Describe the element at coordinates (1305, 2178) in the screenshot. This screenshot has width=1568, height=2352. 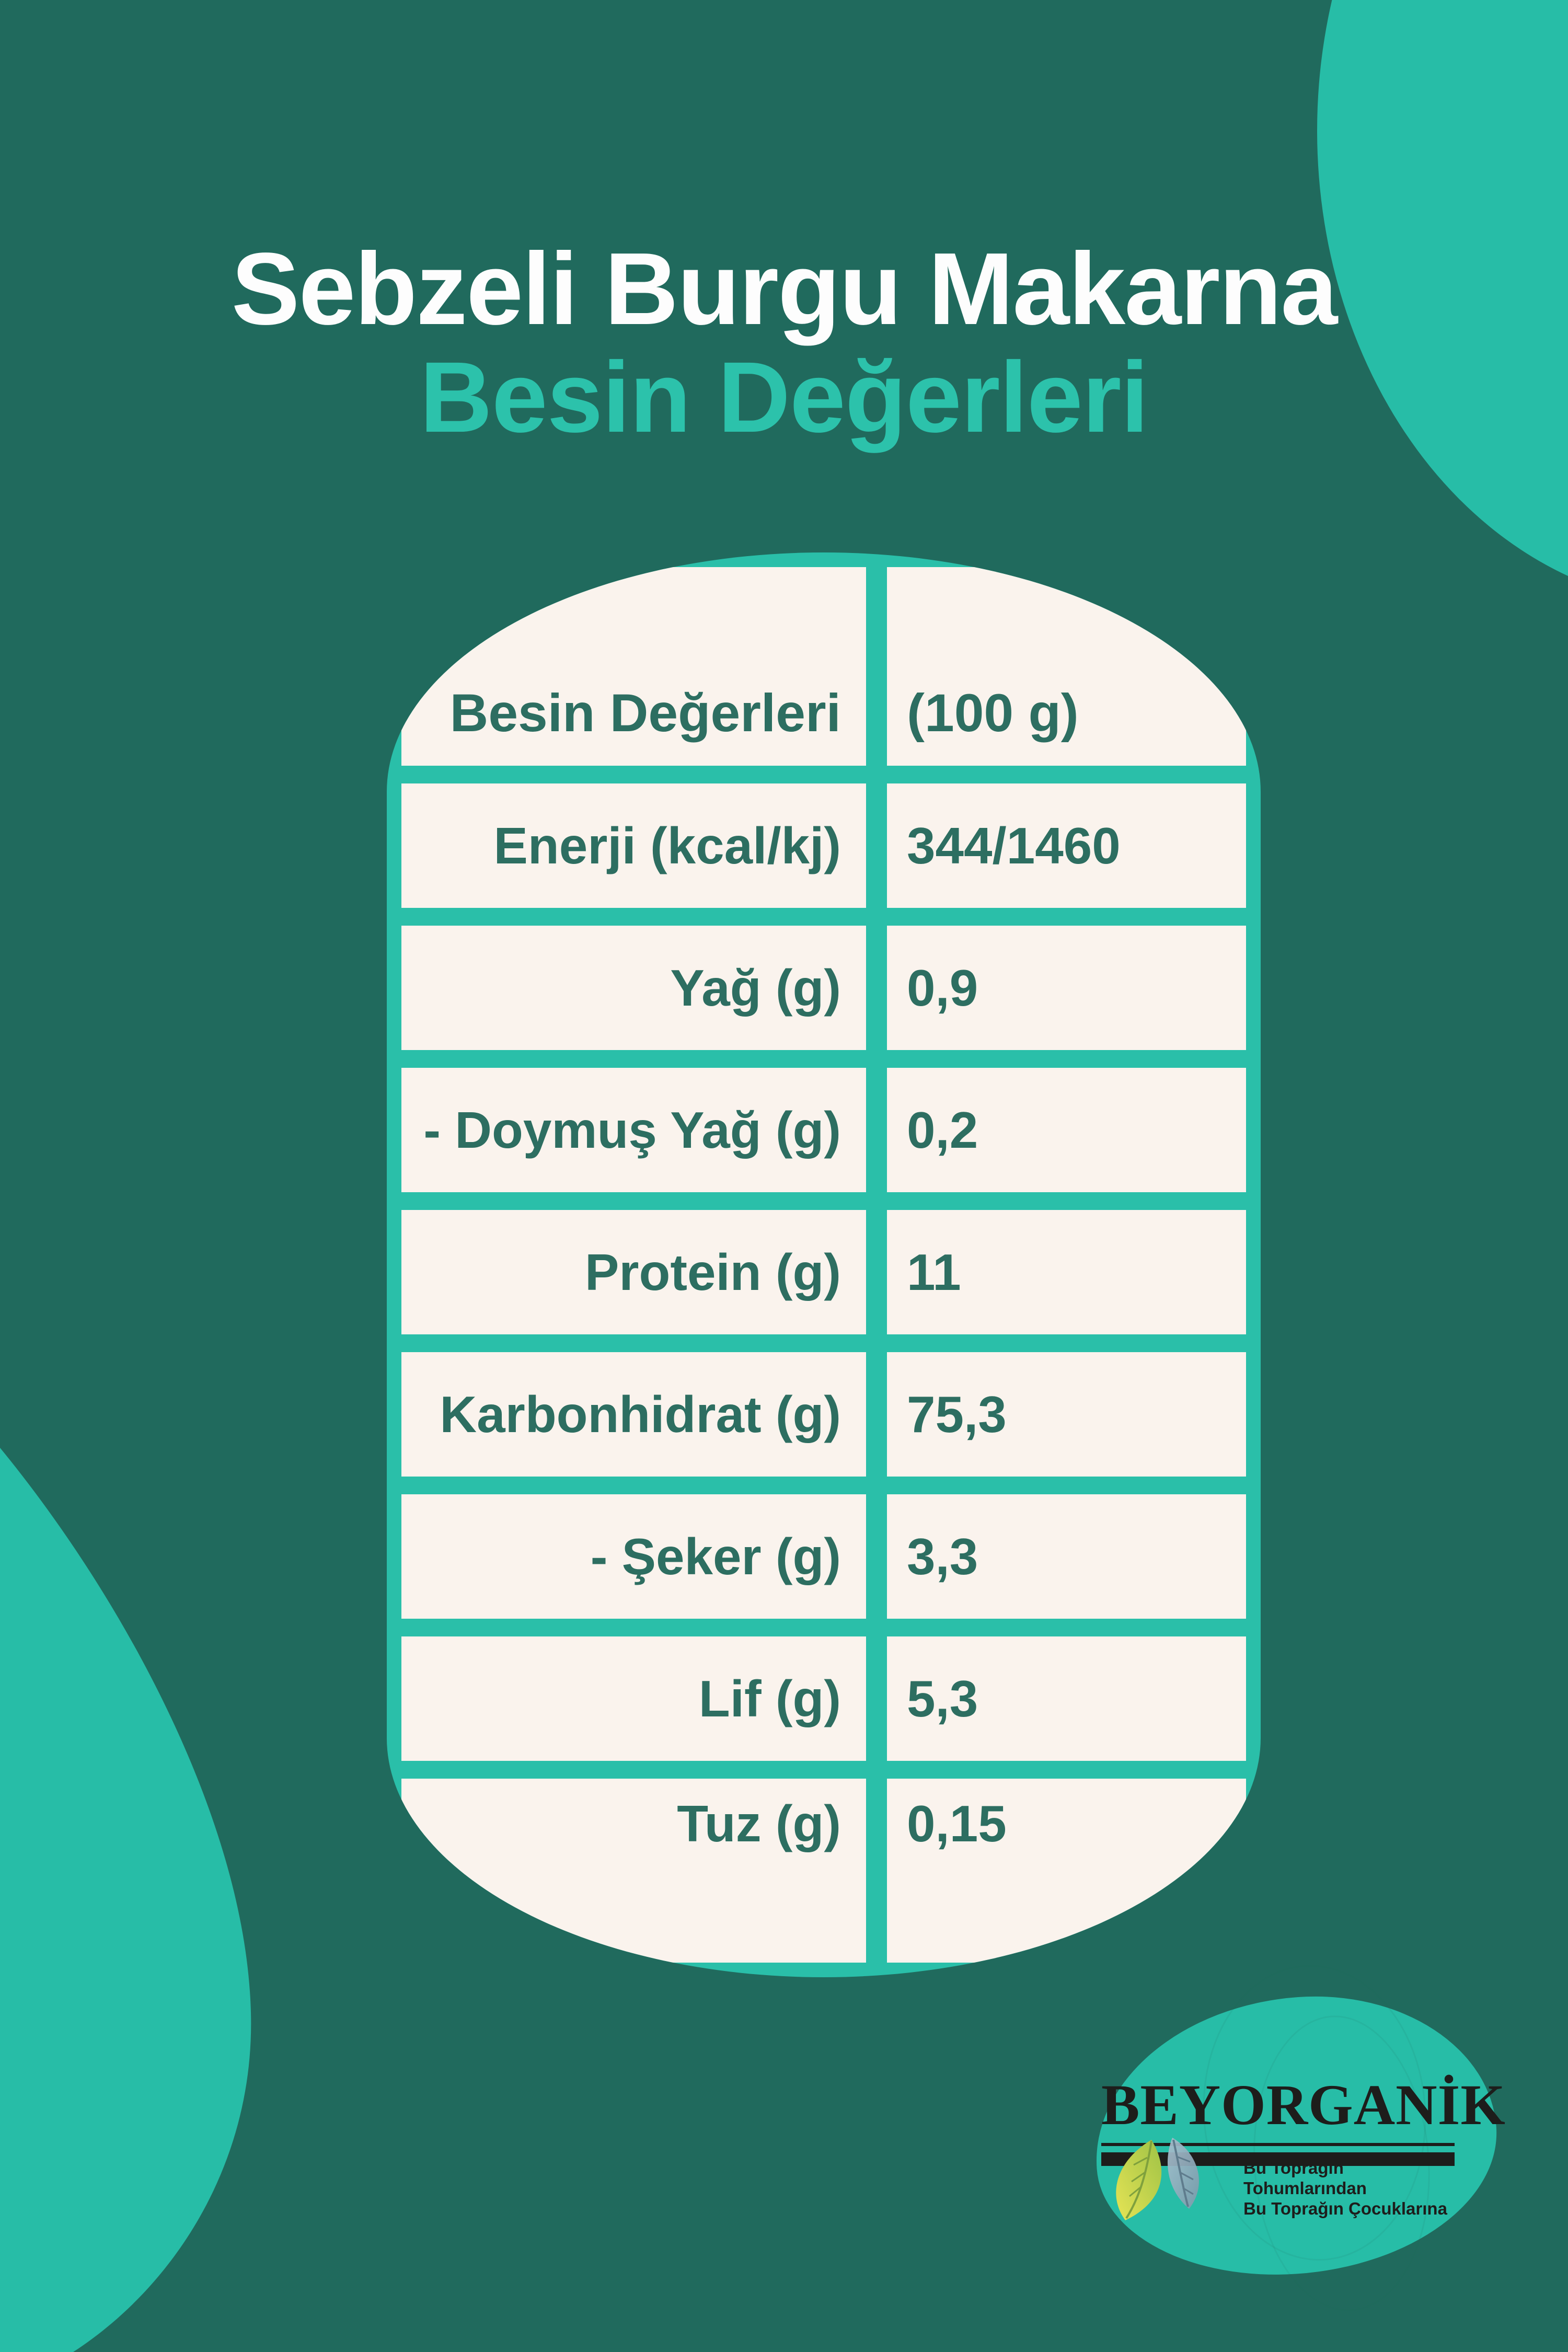
I see `tagline-line-1: Bu Toprağın Tohumlarından` at that location.